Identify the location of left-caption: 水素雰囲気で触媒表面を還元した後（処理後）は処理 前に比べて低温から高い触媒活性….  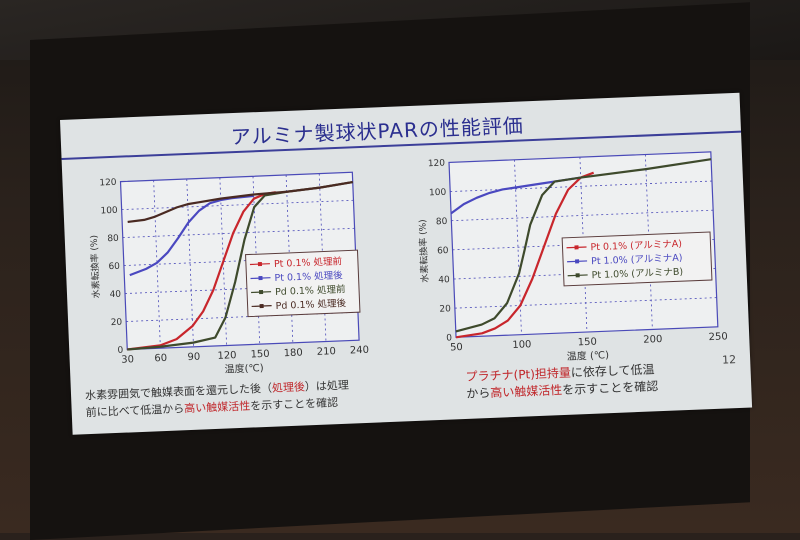
(217, 399).